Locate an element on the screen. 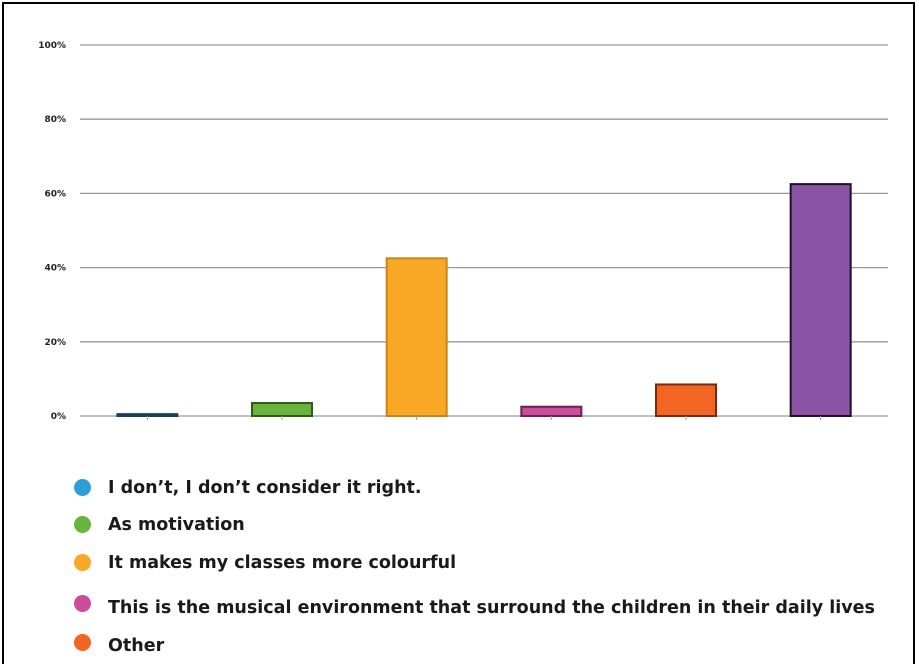  legend-label: I don’t, I don’t consider it right. is located at coordinates (265, 488).